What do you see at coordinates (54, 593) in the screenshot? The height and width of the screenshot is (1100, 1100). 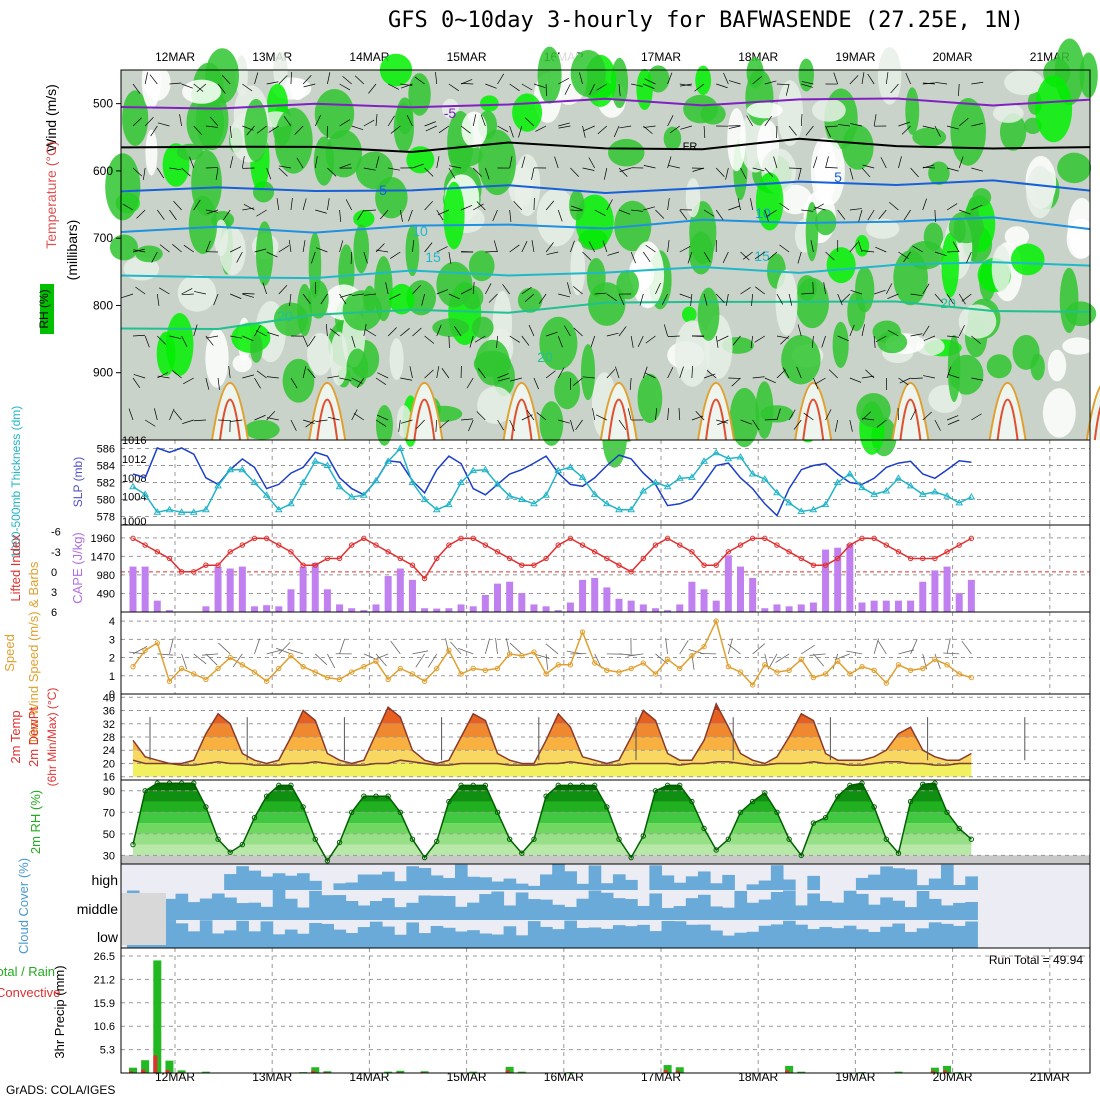 I see `li-tick: 3` at bounding box center [54, 593].